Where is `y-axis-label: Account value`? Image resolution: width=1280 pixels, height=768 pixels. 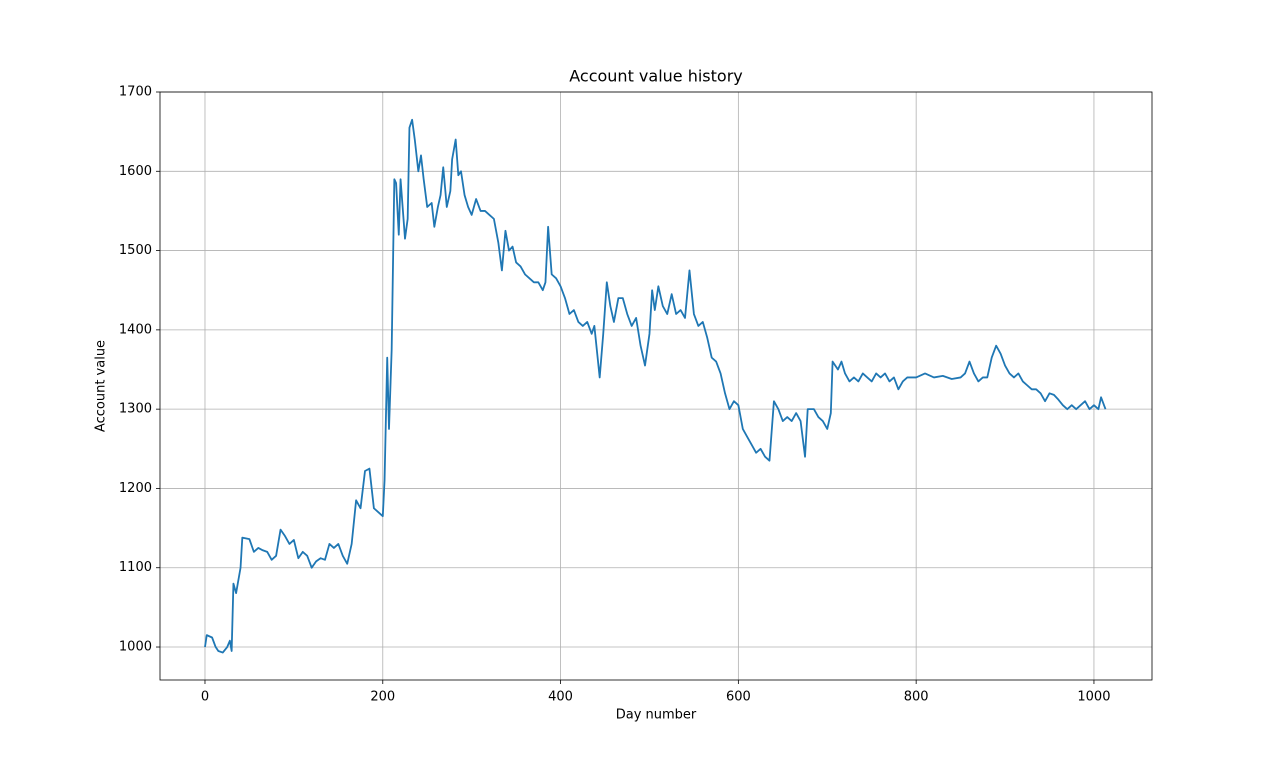
y-axis-label: Account value is located at coordinates (101, 386).